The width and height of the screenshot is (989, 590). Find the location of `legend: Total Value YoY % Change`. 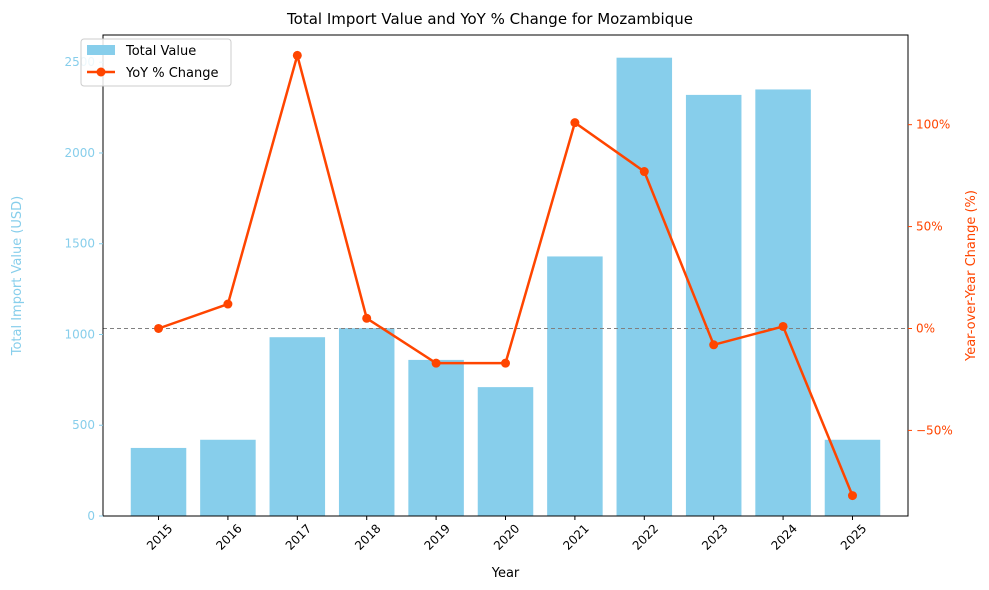

legend: Total Value YoY % Change is located at coordinates (156, 62).